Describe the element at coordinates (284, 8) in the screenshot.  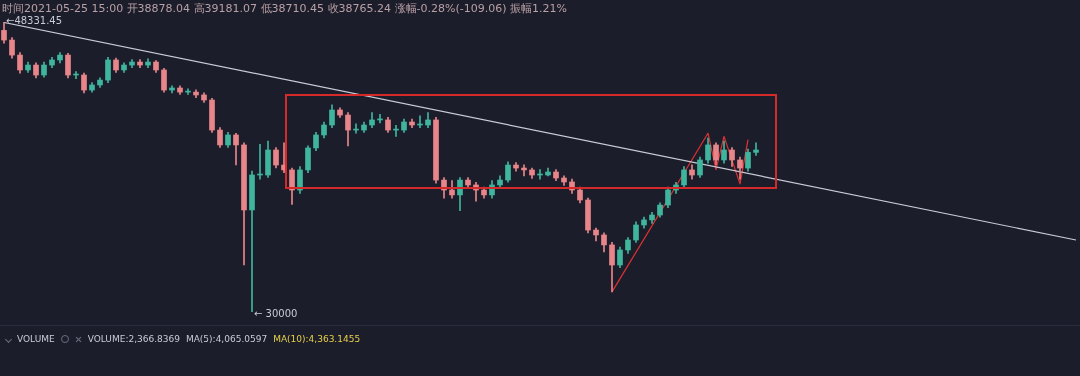
I see `chart-title: 时间2021-05-25 15:00 开38878.04 高39181.07 低38710.45 收38765.24 涨幅-0.28%(-109.06) 振幅1.21%` at that location.